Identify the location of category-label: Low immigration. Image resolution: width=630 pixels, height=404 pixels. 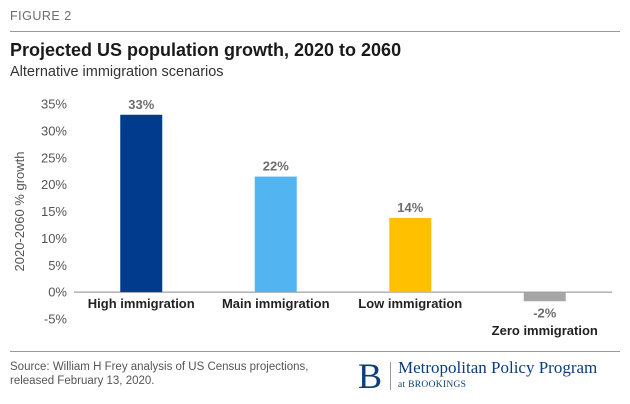
(410, 303).